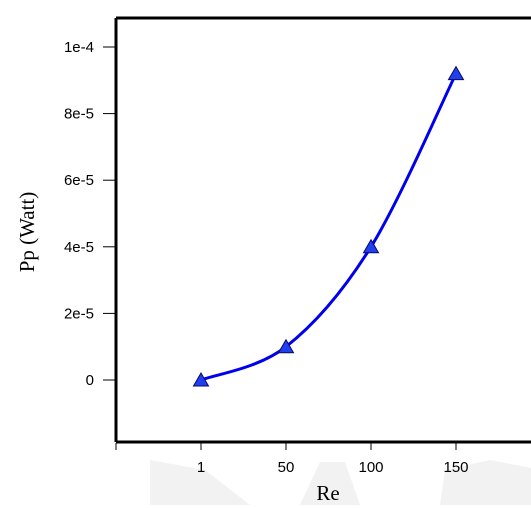 This screenshot has width=531, height=508. I want to click on x-ticks: 1 50 100 150, so click(292, 459).